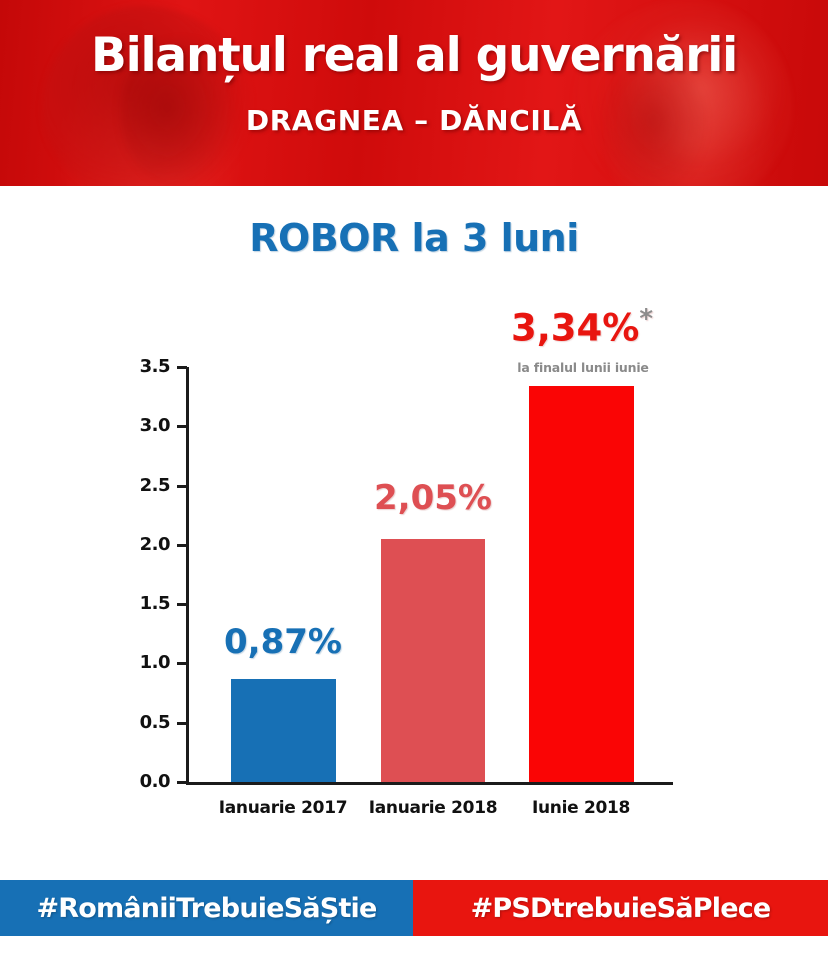 The height and width of the screenshot is (960, 828). Describe the element at coordinates (283, 642) in the screenshot. I see `bar-value-label-1: 0,87%` at that location.